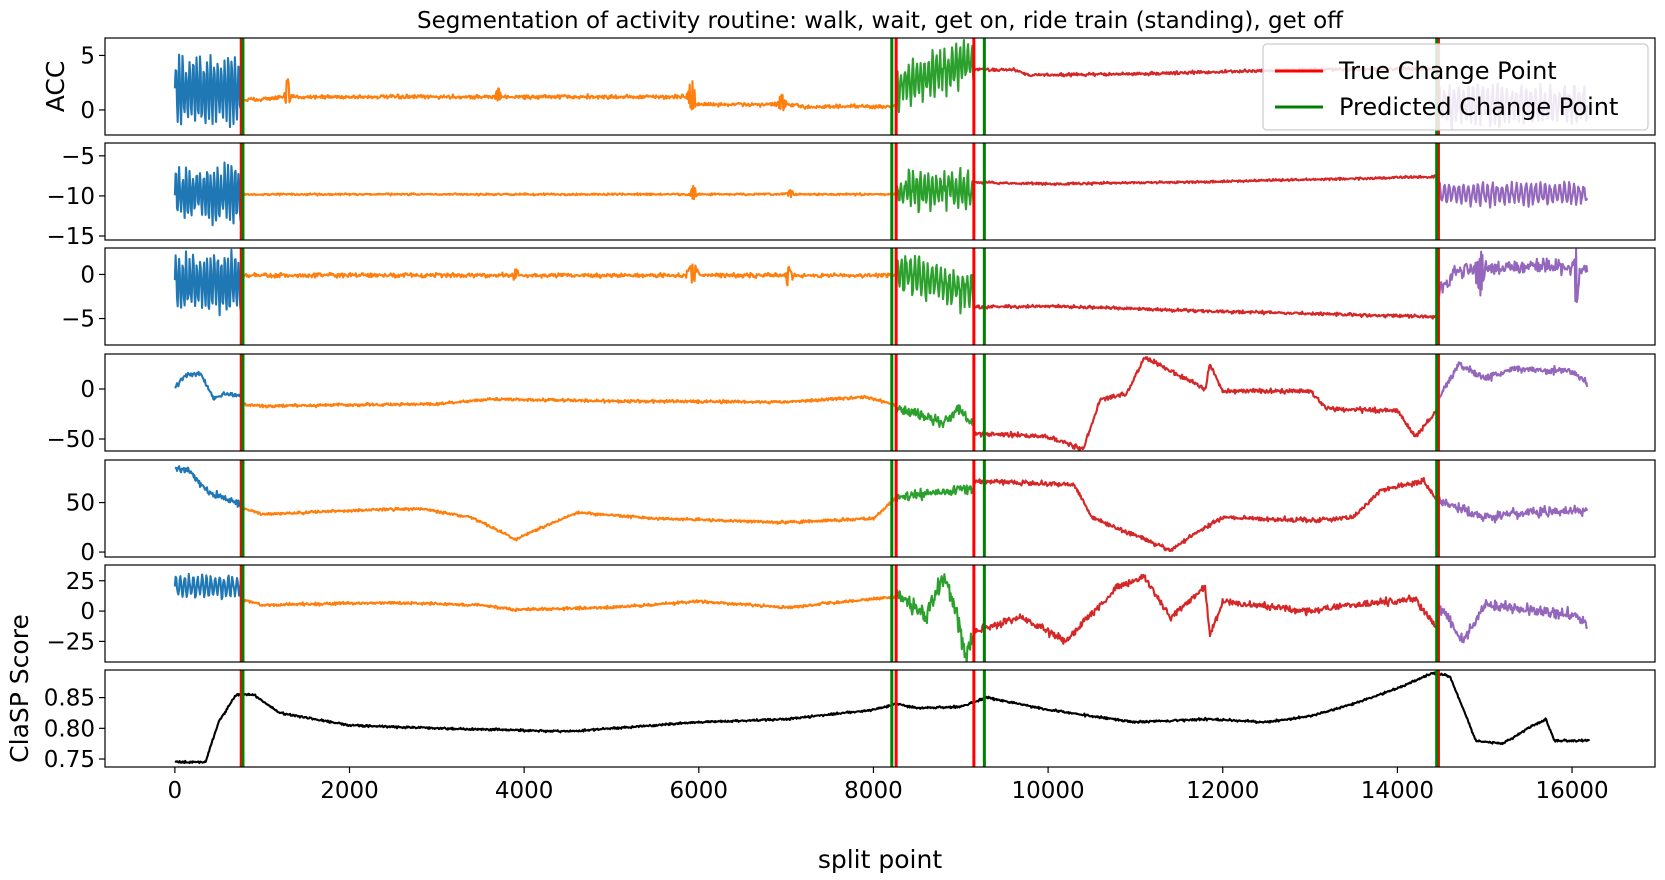 The width and height of the screenshot is (1665, 880). Describe the element at coordinates (699, 791) in the screenshot. I see `x-tick-label: 6000` at that location.